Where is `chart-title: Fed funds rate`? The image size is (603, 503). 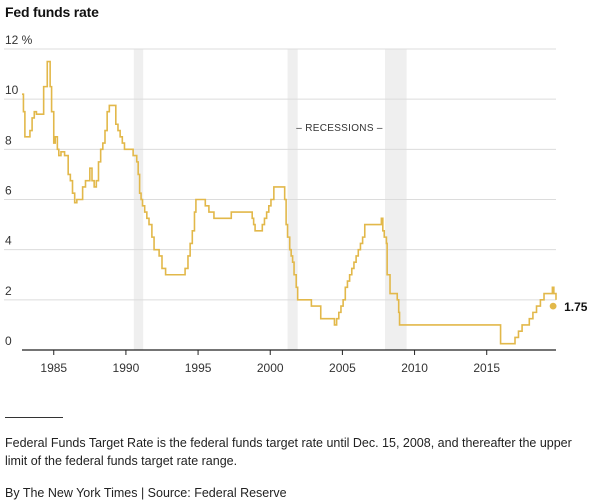 chart-title: Fed funds rate is located at coordinates (52, 12).